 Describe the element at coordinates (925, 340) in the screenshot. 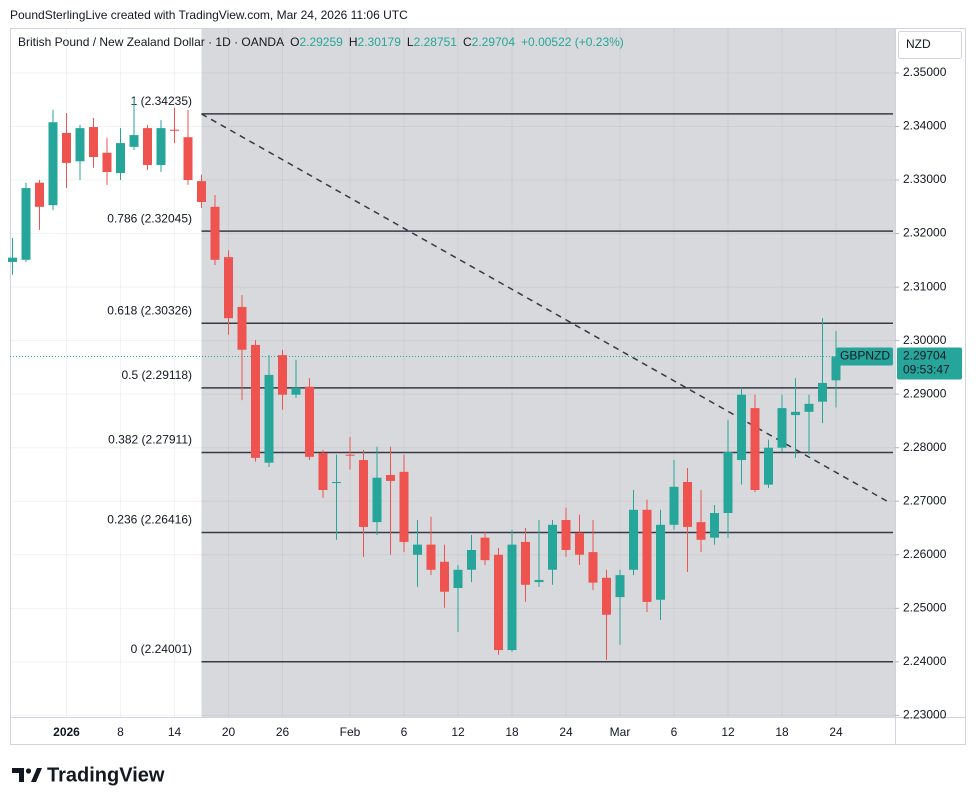

I see `y-tick-label: 2.30000` at that location.